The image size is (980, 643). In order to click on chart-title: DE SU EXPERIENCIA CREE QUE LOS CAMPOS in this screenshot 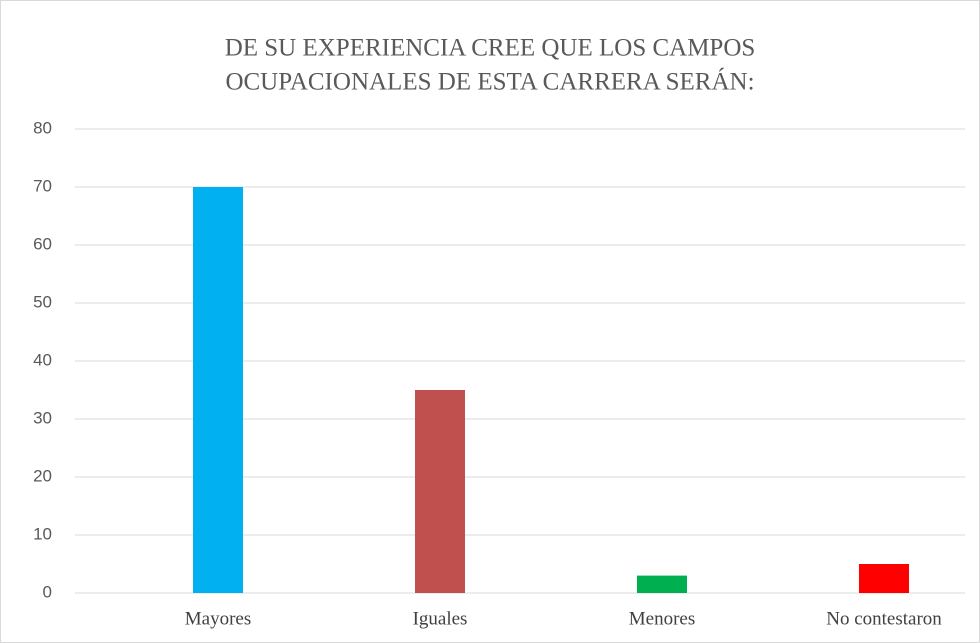, I will do `click(490, 48)`.